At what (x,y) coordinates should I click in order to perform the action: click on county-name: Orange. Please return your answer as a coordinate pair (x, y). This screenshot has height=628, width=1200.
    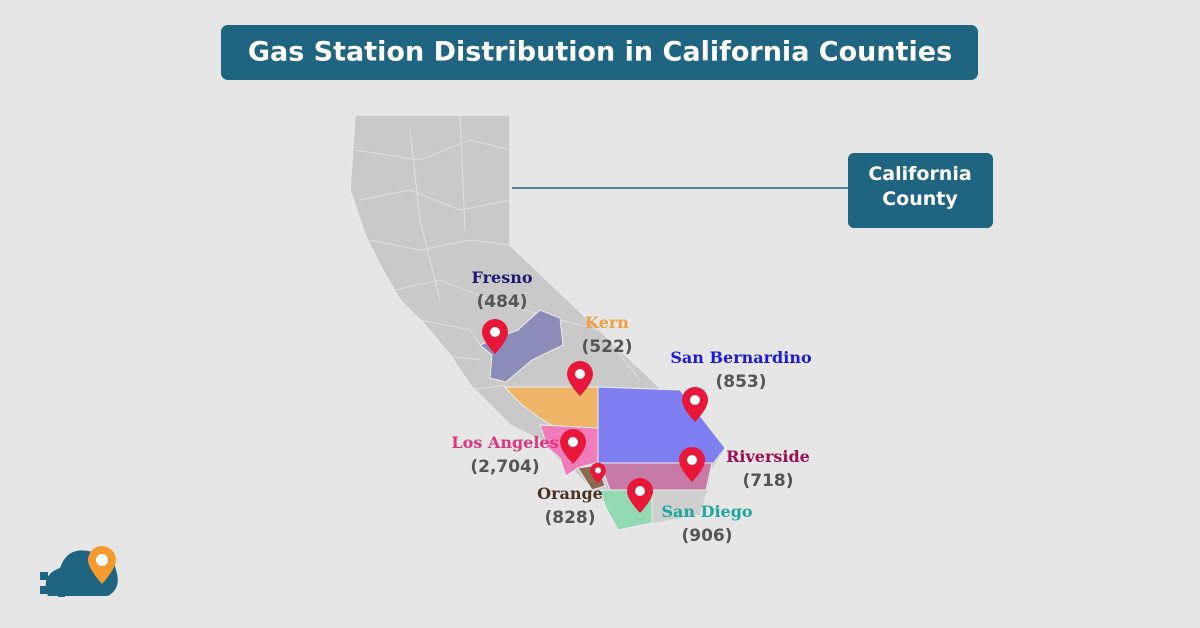
    Looking at the image, I should click on (570, 493).